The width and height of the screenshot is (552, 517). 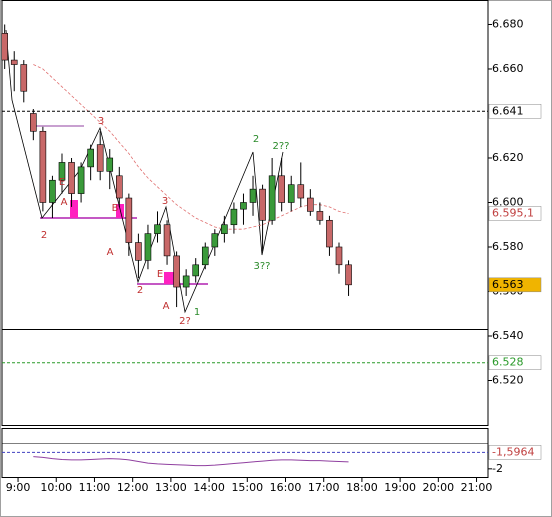 I want to click on y-tick-label: 6.540, so click(x=508, y=335).